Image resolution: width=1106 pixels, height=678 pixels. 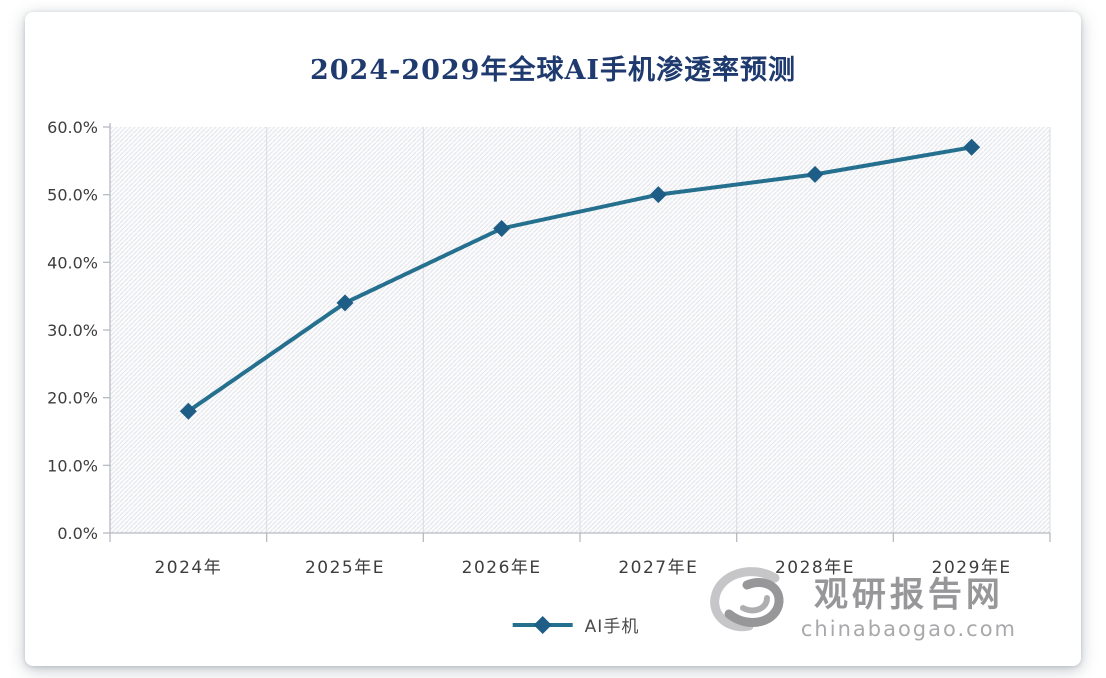 I want to click on legend: AI手机, so click(x=575, y=624).